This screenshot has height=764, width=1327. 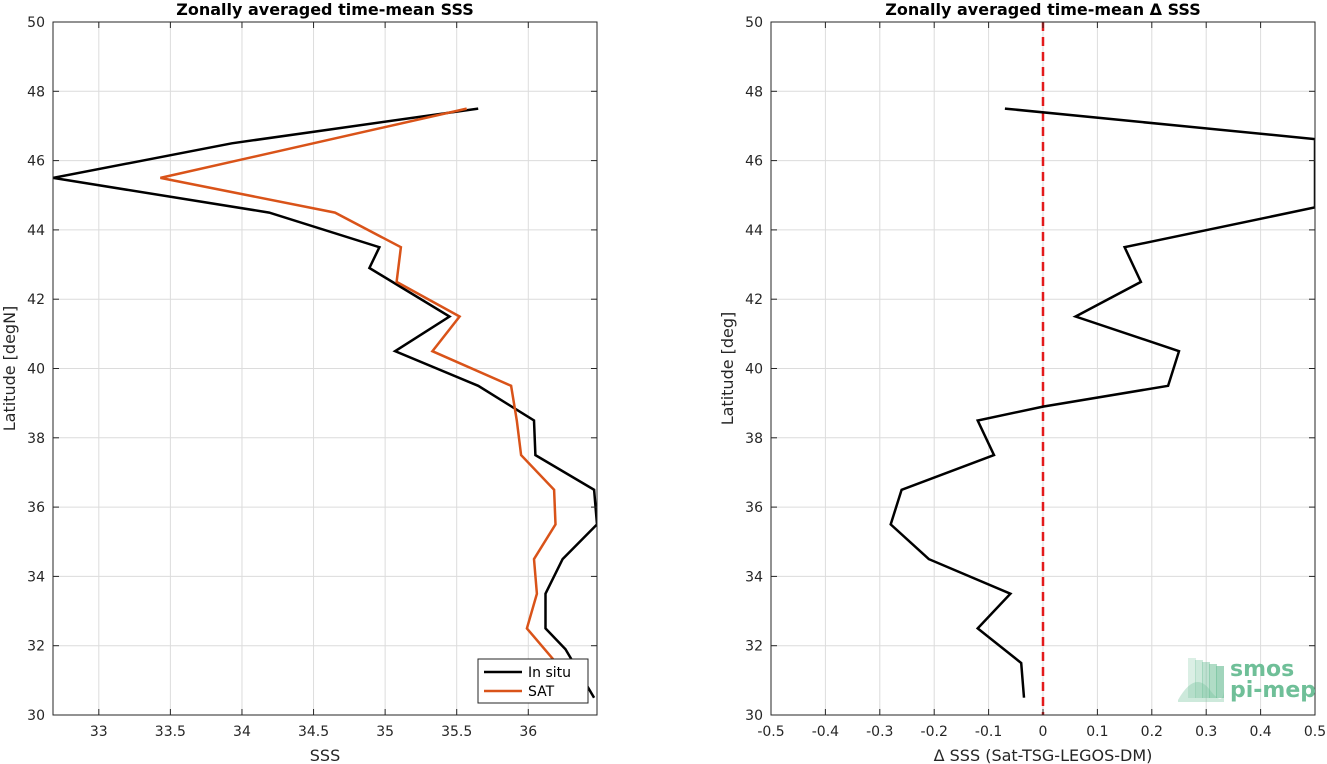 What do you see at coordinates (1273, 690) in the screenshot?
I see `logo-text-pi-mep: pi-mep` at bounding box center [1273, 690].